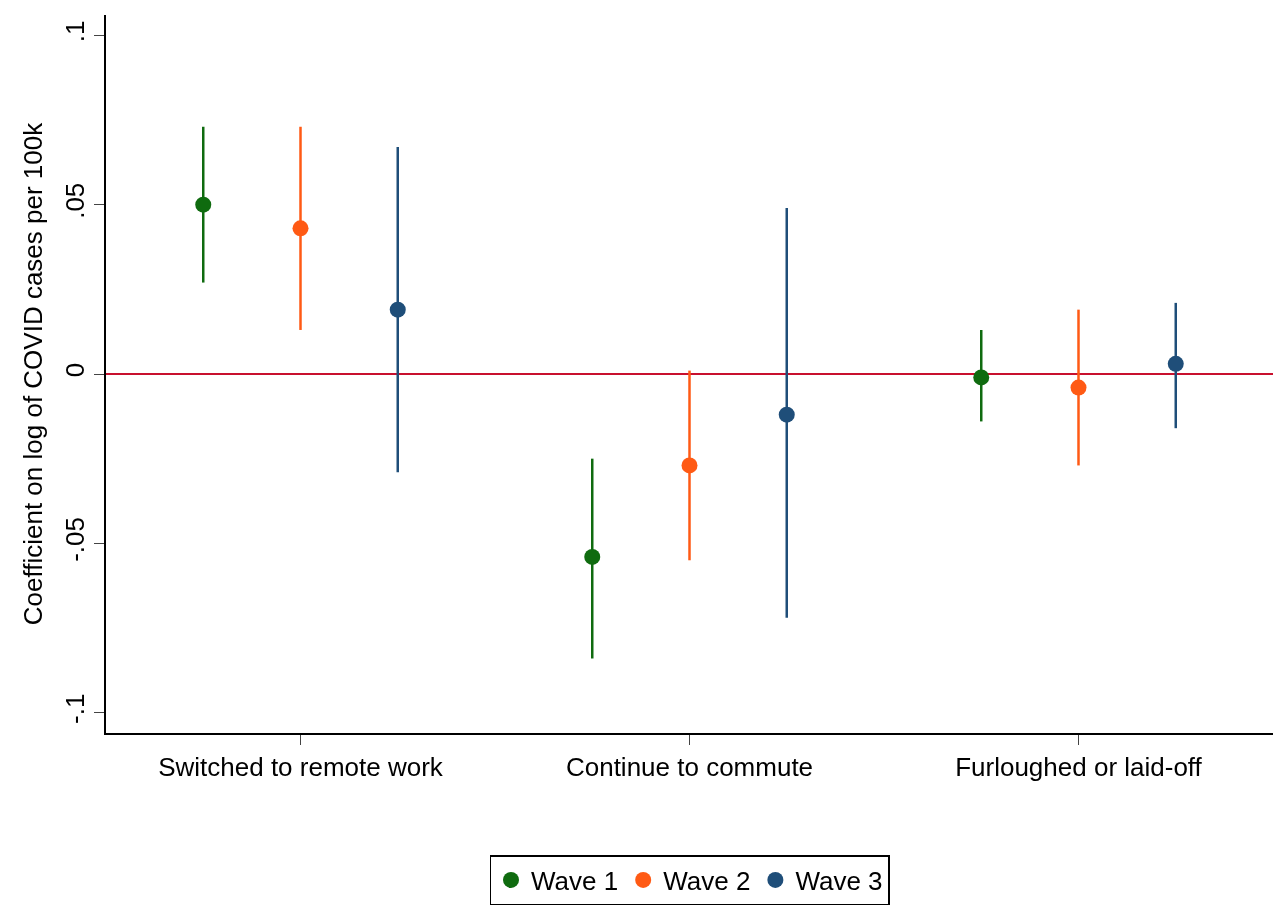  Describe the element at coordinates (301, 766) in the screenshot. I see `x-tick-label: Switched to remote work` at that location.